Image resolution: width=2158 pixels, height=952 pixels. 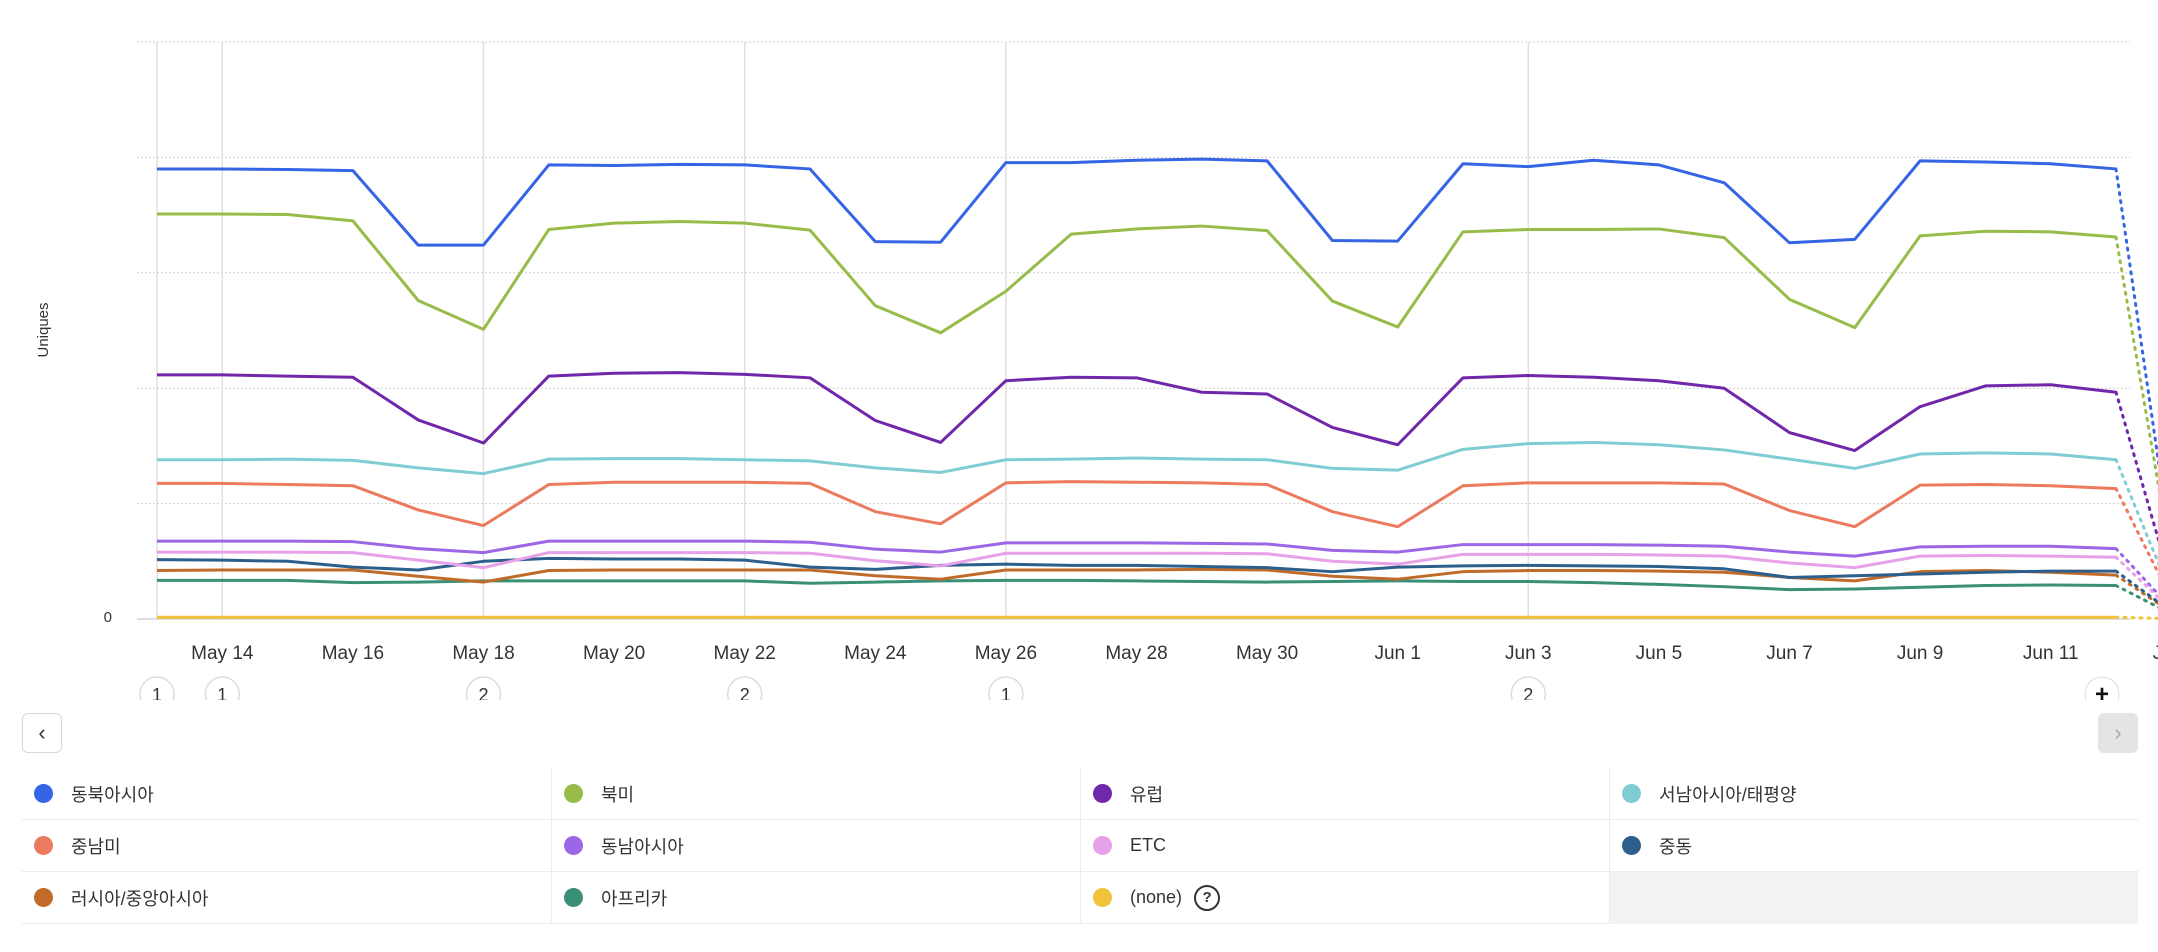 I want to click on scroll-right-button: ›, so click(x=2118, y=733).